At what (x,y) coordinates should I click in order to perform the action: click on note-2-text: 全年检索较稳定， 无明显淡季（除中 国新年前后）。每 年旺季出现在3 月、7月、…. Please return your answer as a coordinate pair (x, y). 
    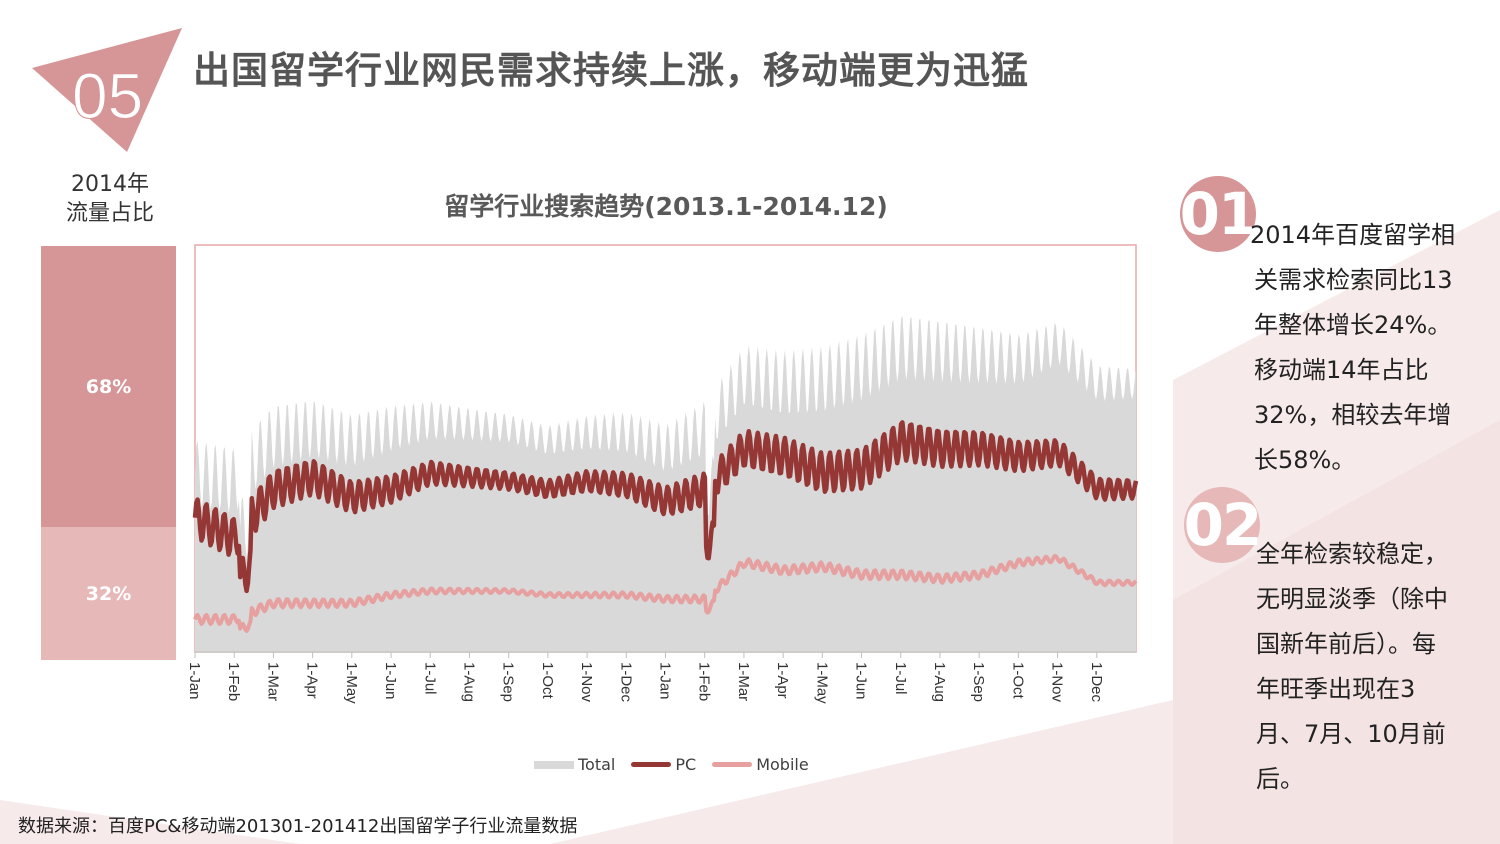
    Looking at the image, I should click on (1352, 667).